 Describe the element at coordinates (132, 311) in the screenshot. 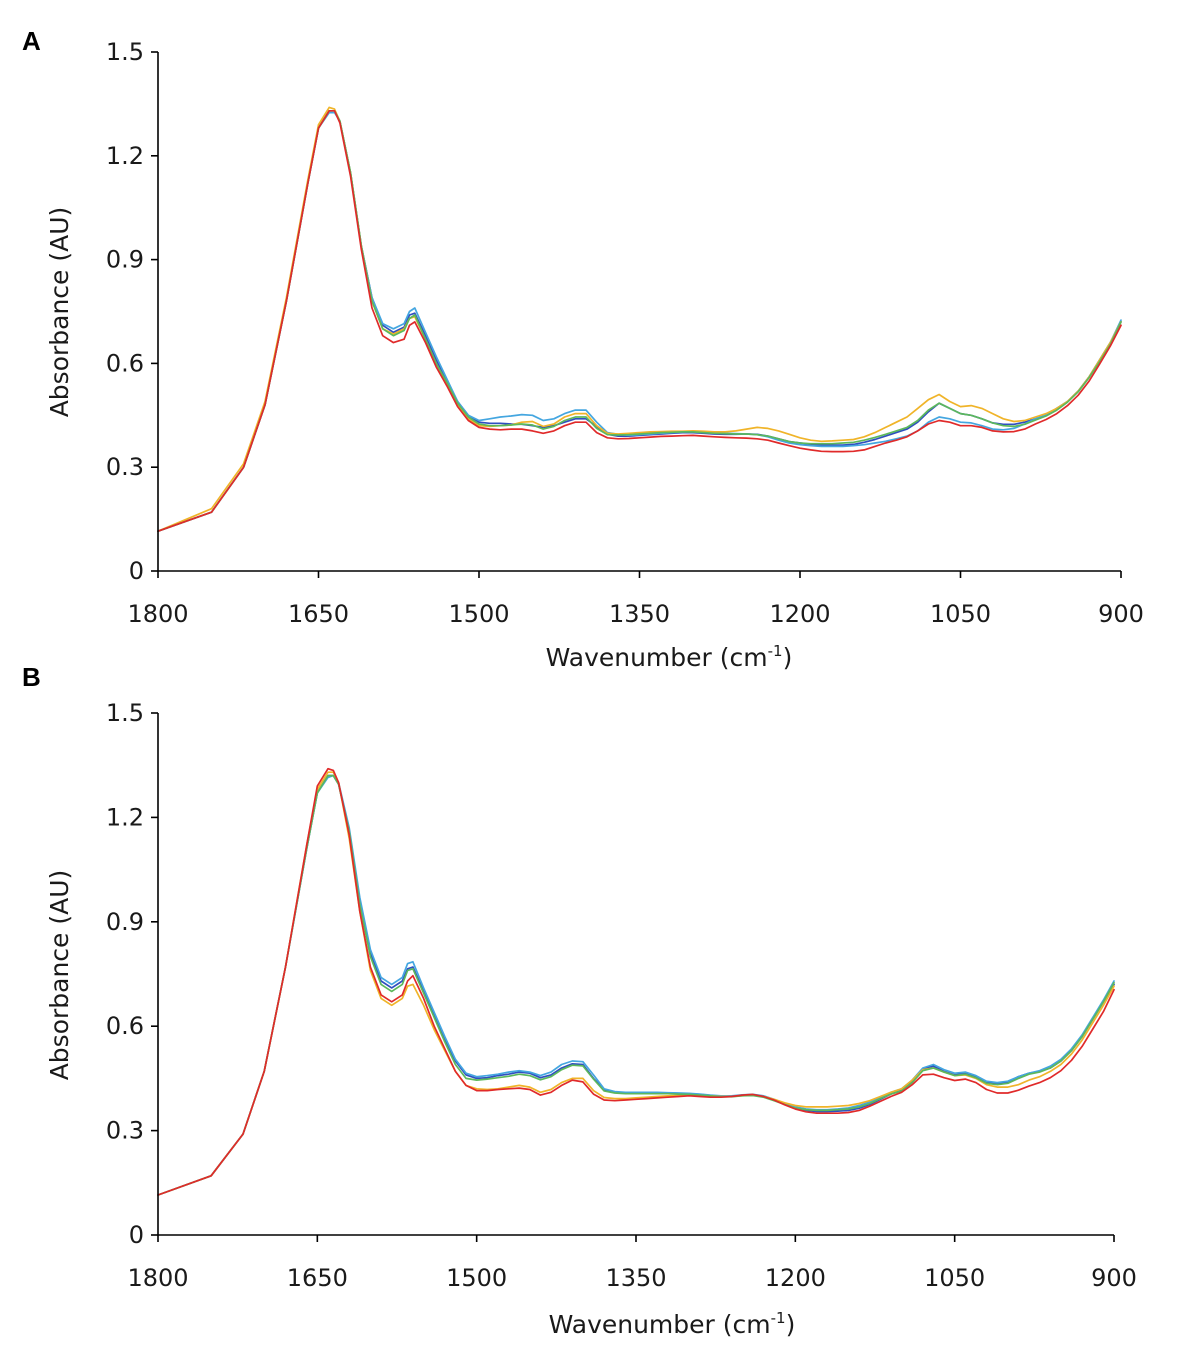

I see `panel-a-y-ticks: 0 0.3 0.6 0.9 1.2 1.5` at that location.